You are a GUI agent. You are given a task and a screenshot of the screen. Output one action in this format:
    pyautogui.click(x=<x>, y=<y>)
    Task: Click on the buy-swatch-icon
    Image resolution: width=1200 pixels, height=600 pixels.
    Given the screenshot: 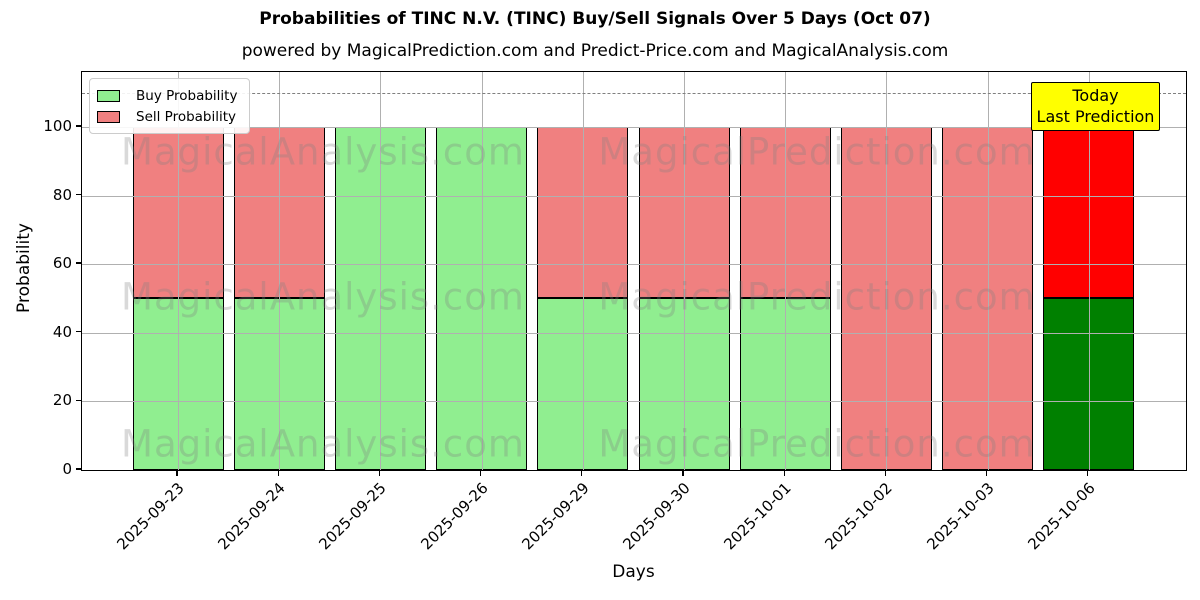 What is the action you would take?
    pyautogui.click(x=108, y=95)
    